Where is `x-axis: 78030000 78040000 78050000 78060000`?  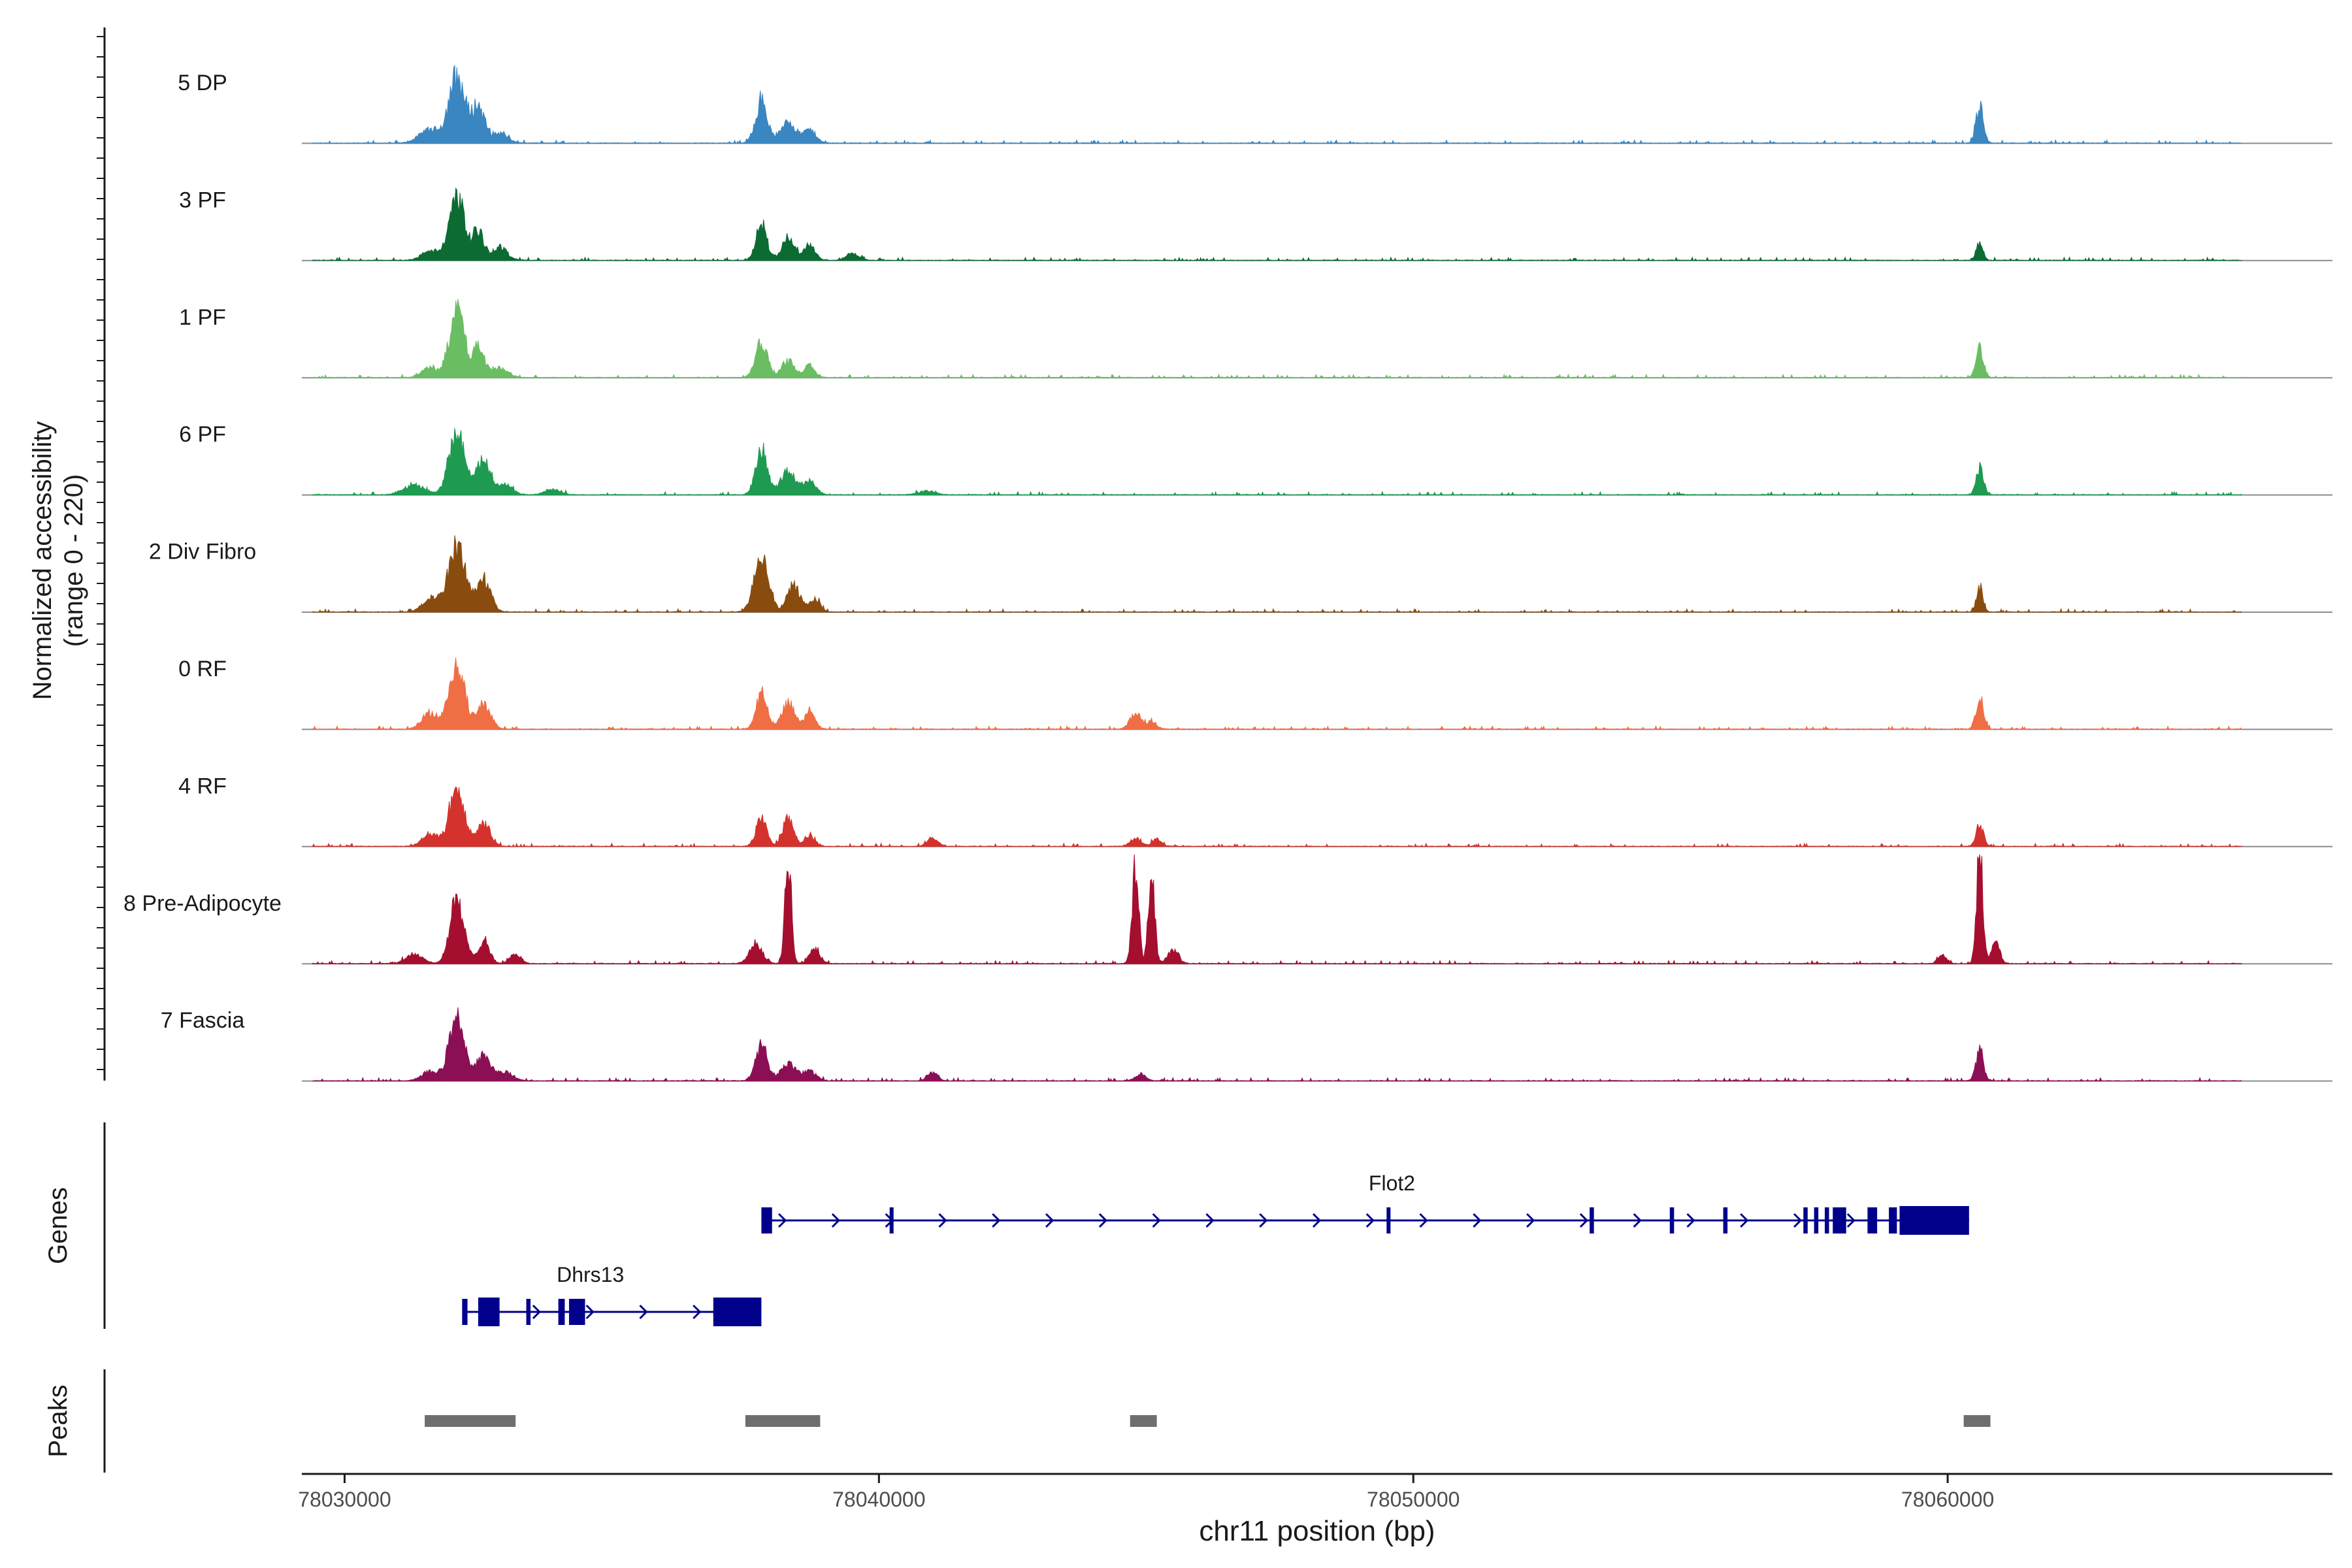 x-axis: 78030000 78040000 78050000 78060000 is located at coordinates (1315, 1492).